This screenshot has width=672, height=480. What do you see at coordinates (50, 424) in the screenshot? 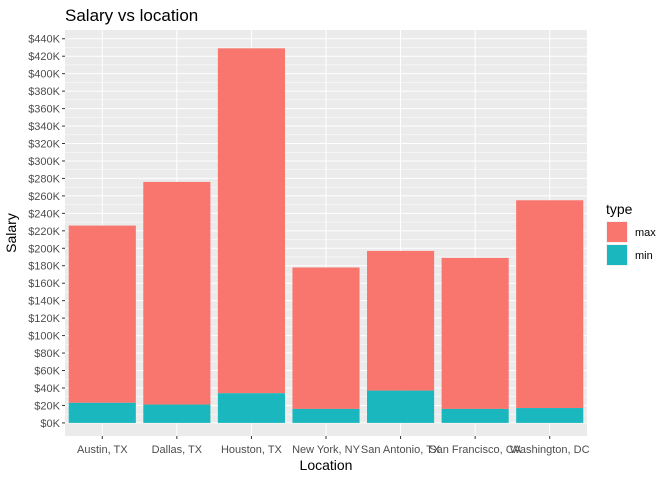
I see `y-tick-label: $0K` at bounding box center [50, 424].